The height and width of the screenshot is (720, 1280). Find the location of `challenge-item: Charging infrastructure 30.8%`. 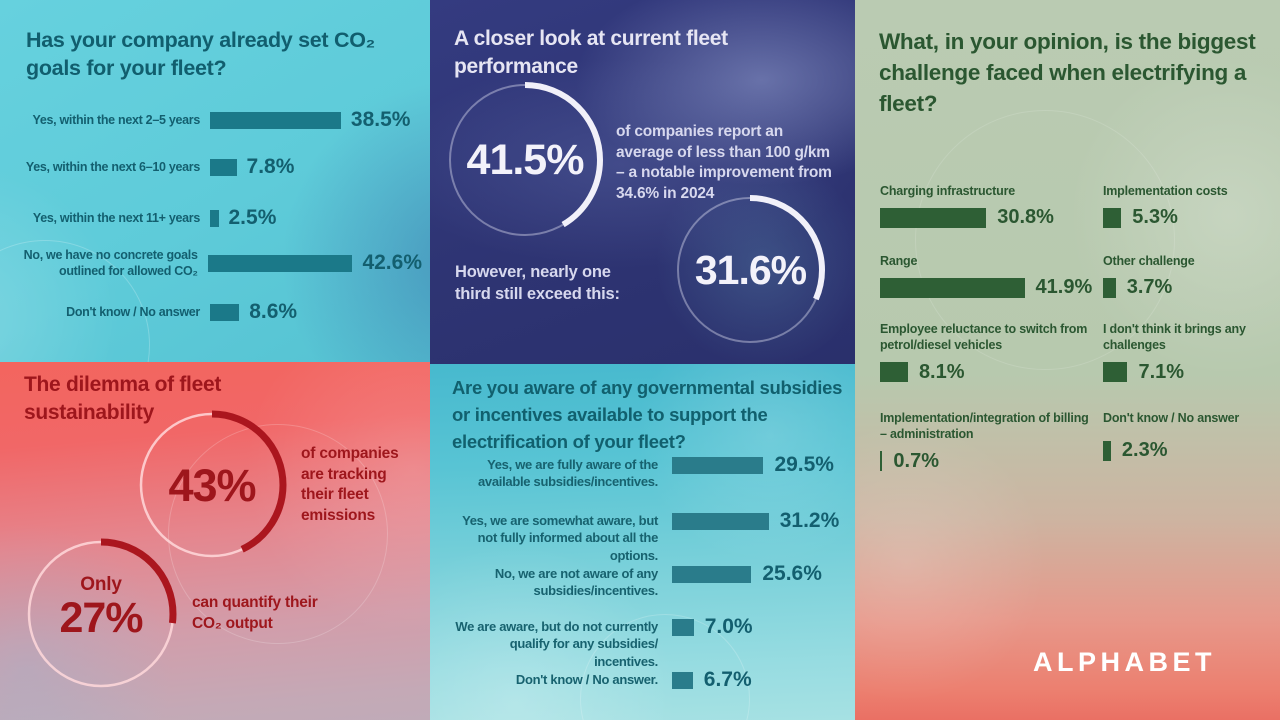

challenge-item: Charging infrastructure 30.8% is located at coordinates (988, 206).